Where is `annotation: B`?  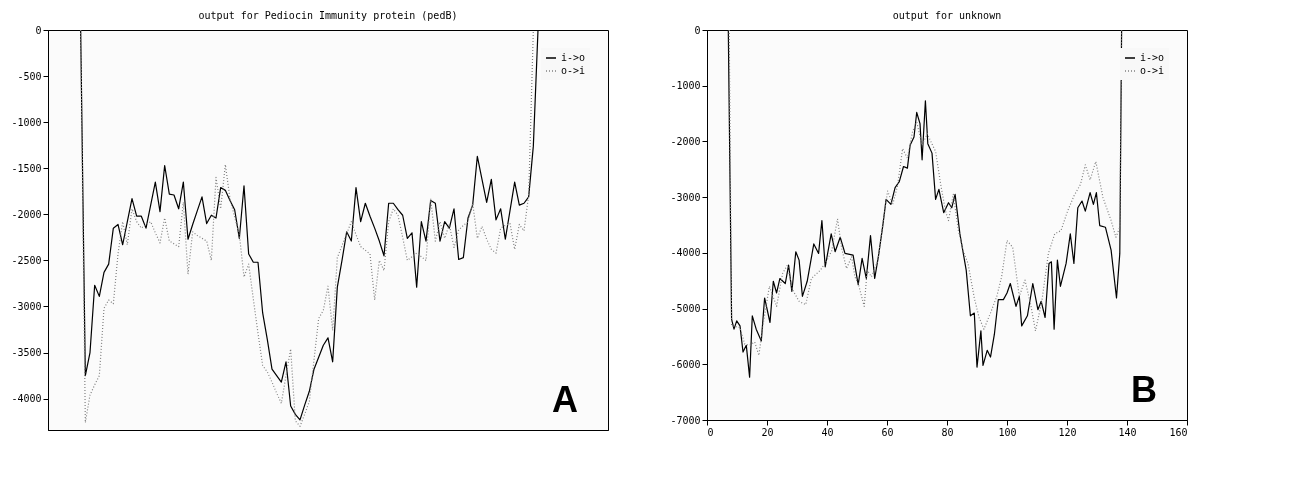
annotation: B is located at coordinates (1144, 389).